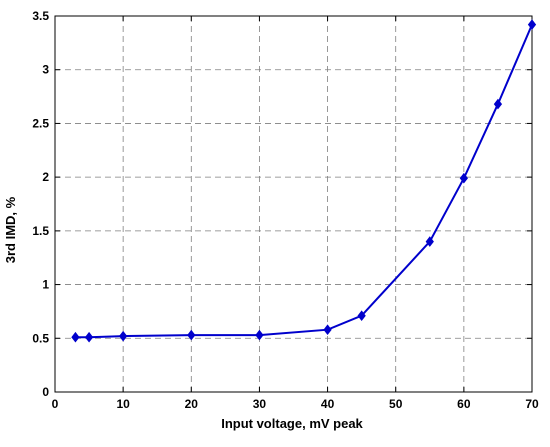  Describe the element at coordinates (40, 338) in the screenshot. I see `y-tick-label: 0.5` at that location.